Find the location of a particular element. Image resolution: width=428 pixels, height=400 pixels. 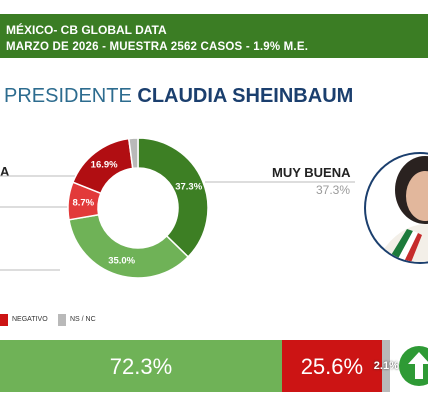

bar-nsnc: 2.1% is located at coordinates (386, 366).